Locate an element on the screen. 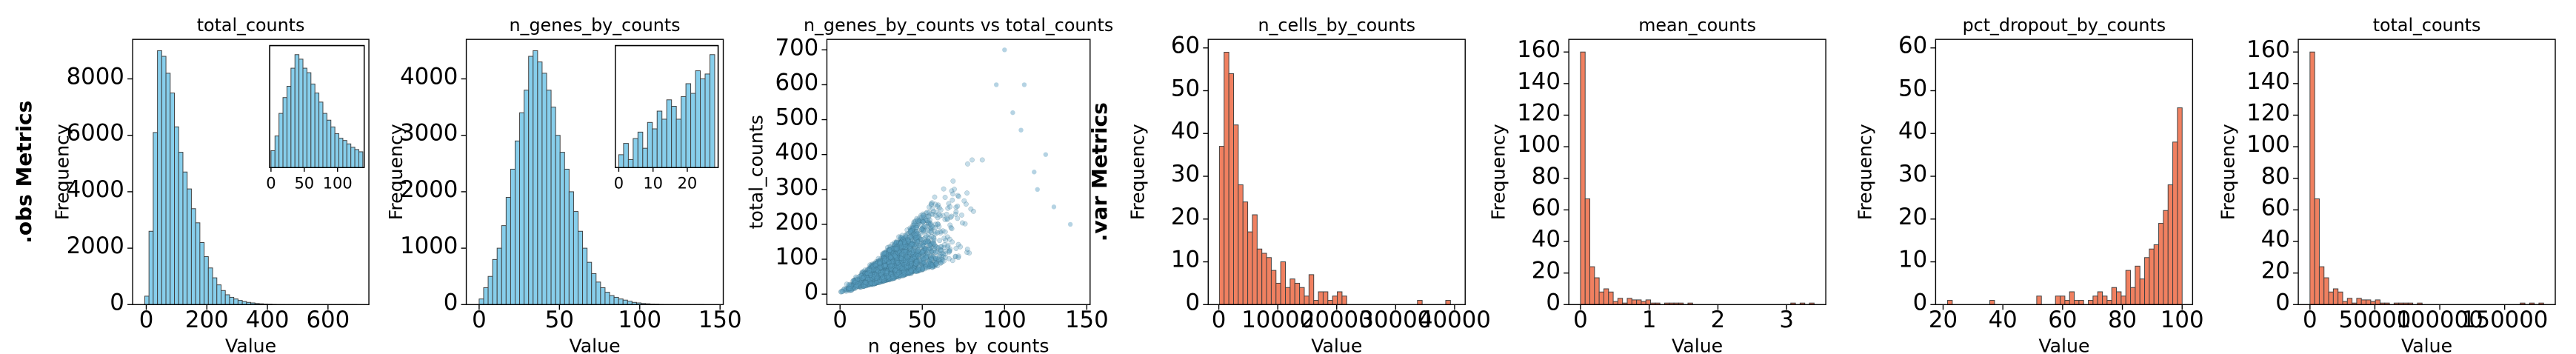 This screenshot has width=2576, height=354. inset-border is located at coordinates (317, 106).